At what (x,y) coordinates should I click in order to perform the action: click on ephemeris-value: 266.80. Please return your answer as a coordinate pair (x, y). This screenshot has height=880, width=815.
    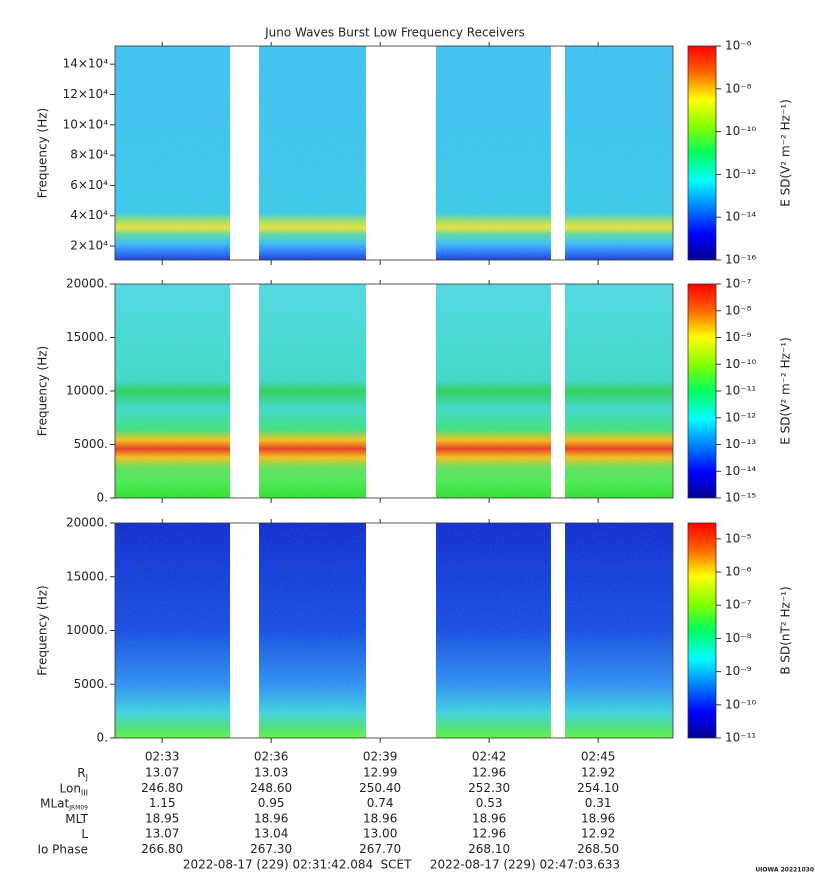
    Looking at the image, I should click on (162, 849).